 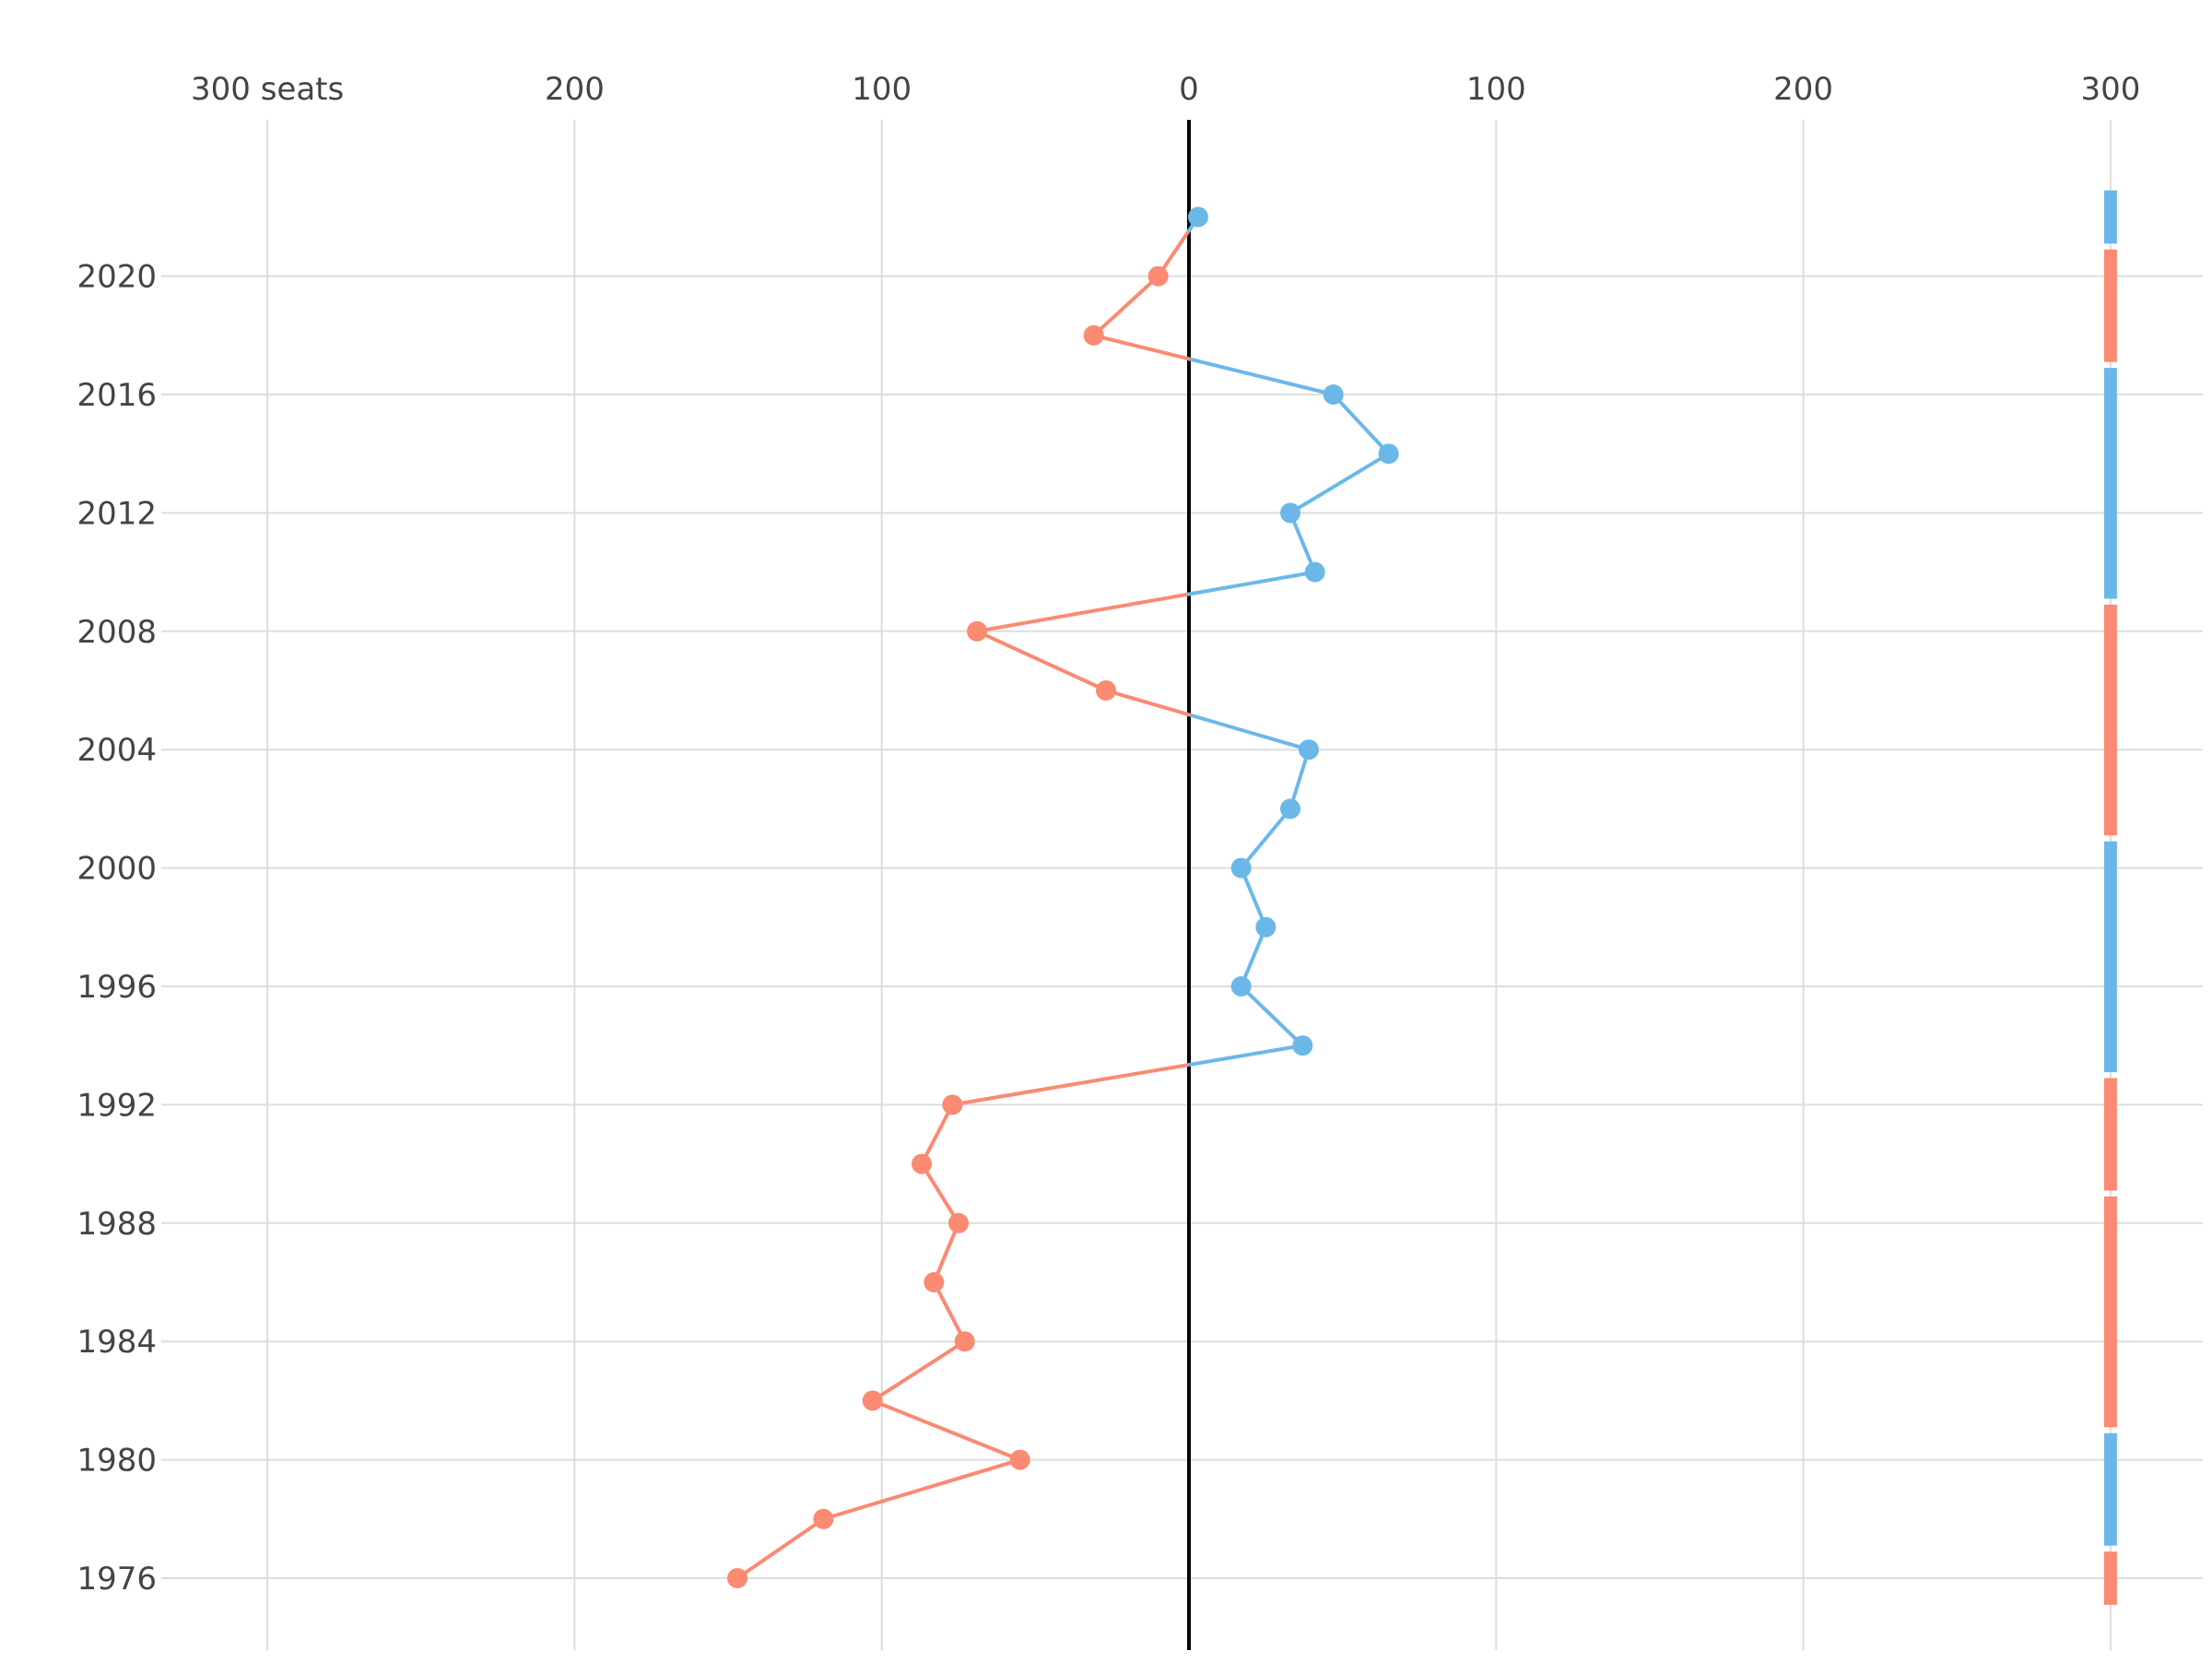 What do you see at coordinates (116, 1579) in the screenshot?
I see `y-tick-label: 1976` at bounding box center [116, 1579].